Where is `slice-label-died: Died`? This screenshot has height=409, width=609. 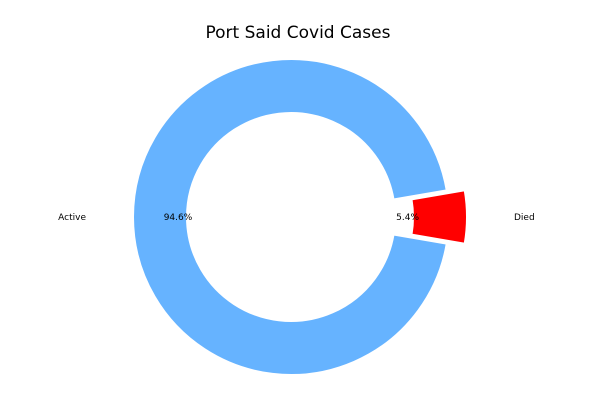
slice-label-died: Died is located at coordinates (524, 218).